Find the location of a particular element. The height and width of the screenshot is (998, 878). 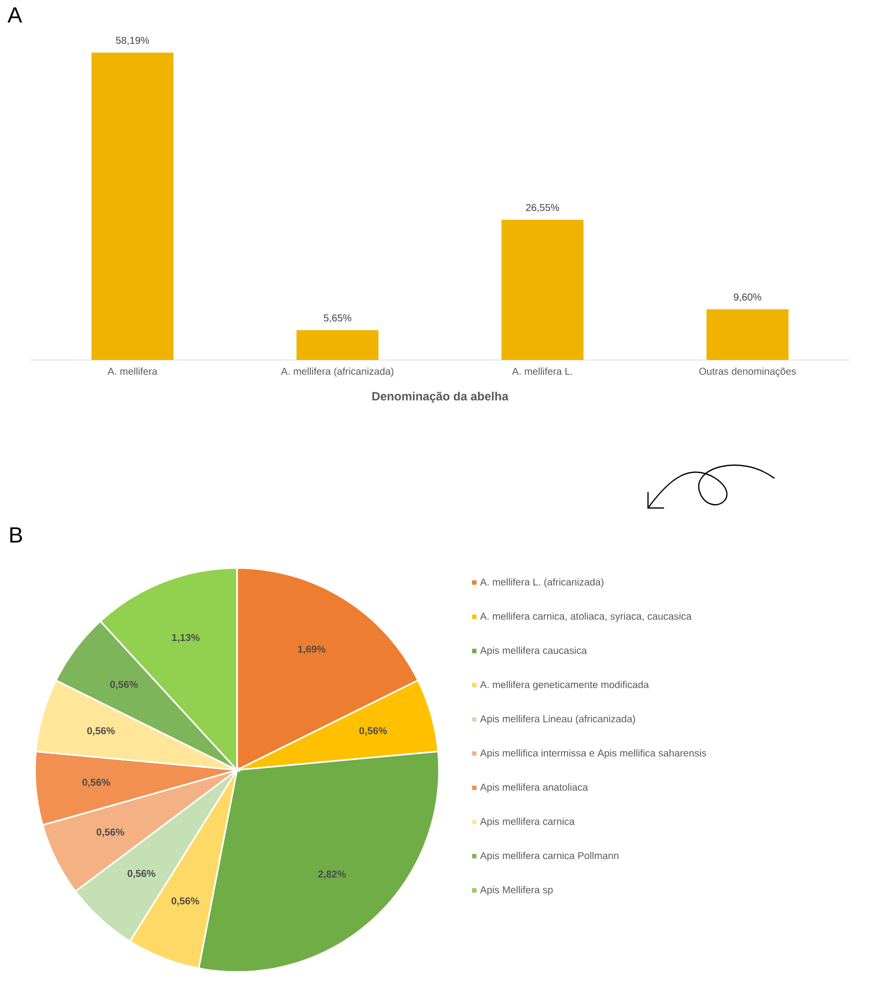

legend-label: Apis mellifera anatoliaca is located at coordinates (534, 788).